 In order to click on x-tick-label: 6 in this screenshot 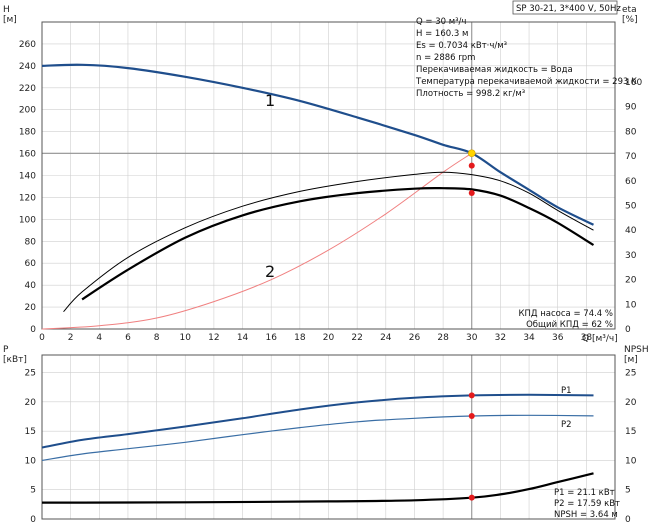, I will do `click(128, 338)`.